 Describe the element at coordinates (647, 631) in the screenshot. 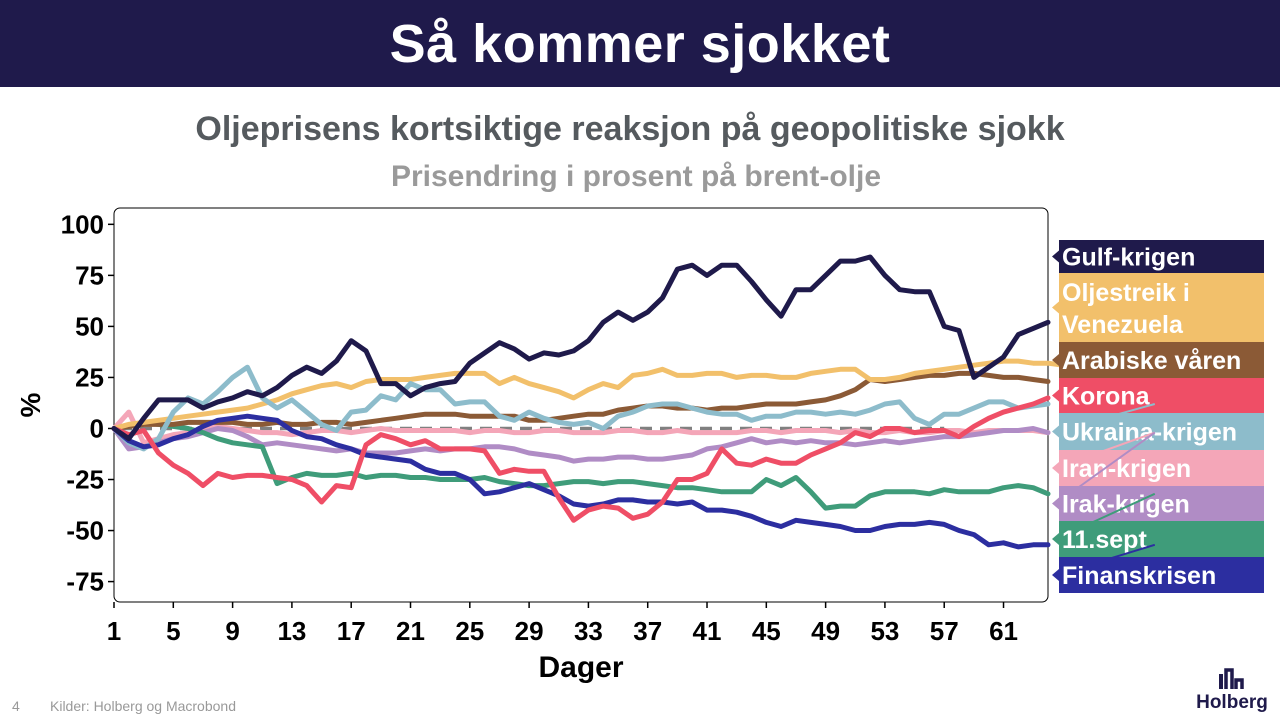

I see `x-tick-label: 37` at that location.